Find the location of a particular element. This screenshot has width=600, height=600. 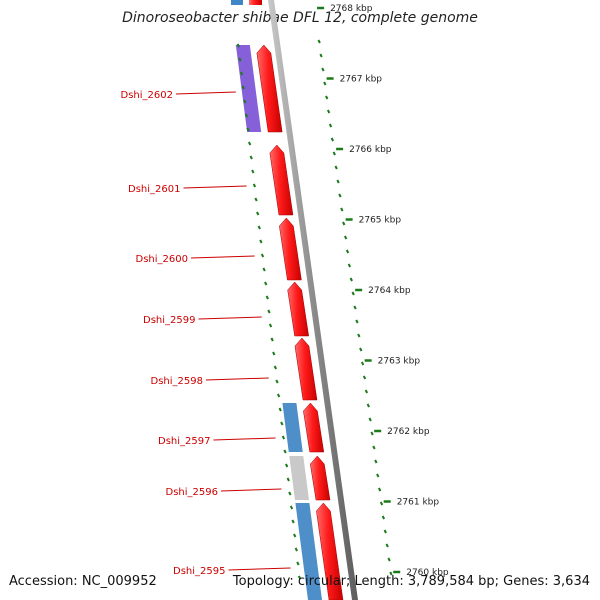

scale-label: 2768 kbp is located at coordinates (351, 9).